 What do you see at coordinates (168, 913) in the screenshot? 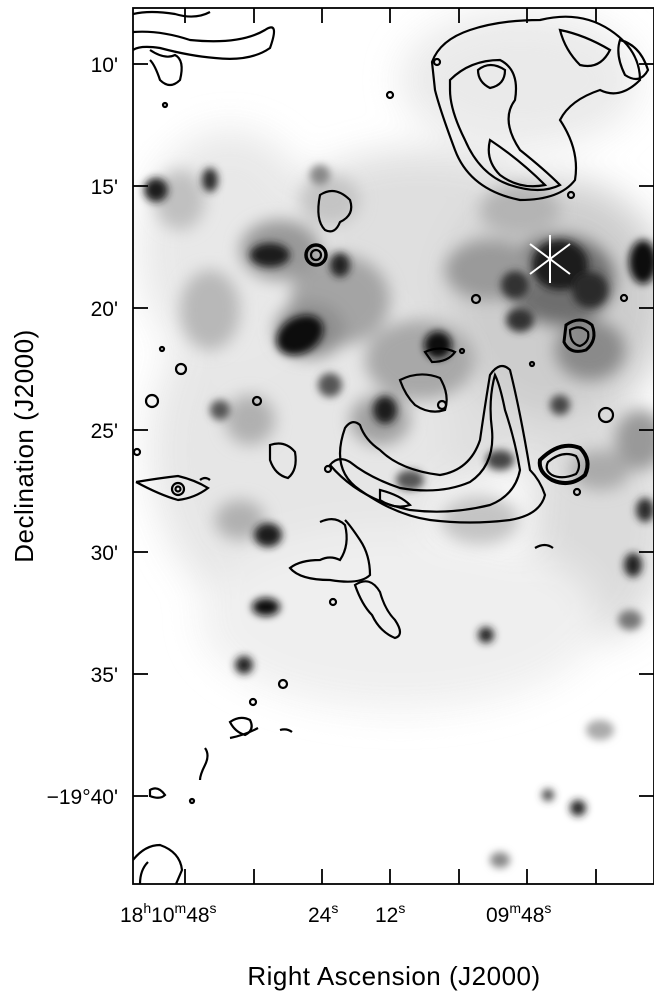
I see `x-tick-label: 18h10m48s` at bounding box center [168, 913].